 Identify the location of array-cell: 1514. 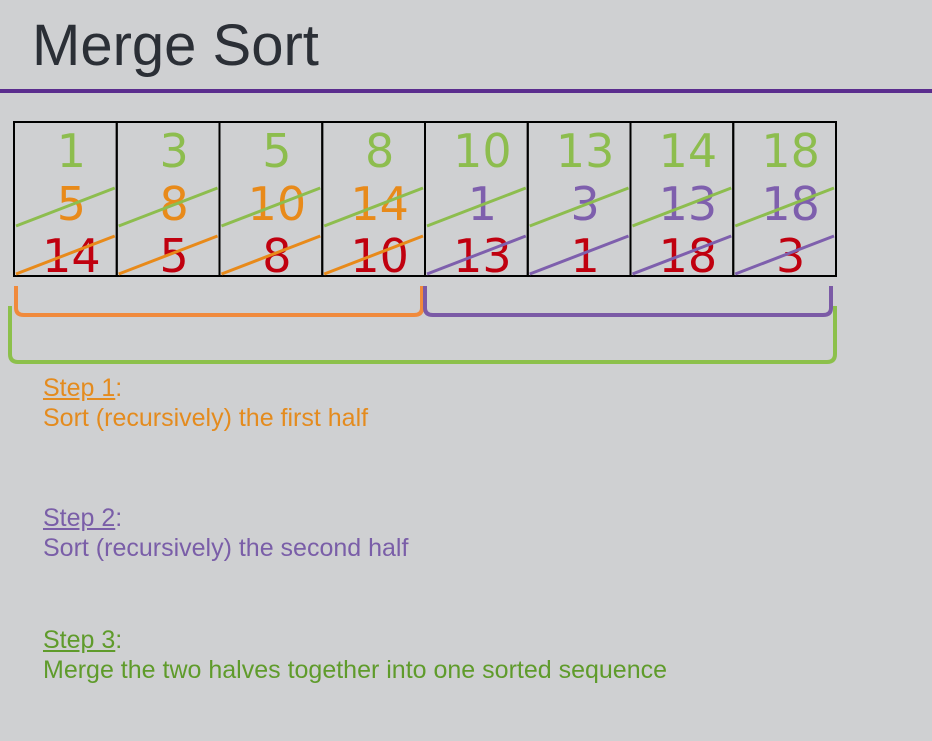
(65, 202).